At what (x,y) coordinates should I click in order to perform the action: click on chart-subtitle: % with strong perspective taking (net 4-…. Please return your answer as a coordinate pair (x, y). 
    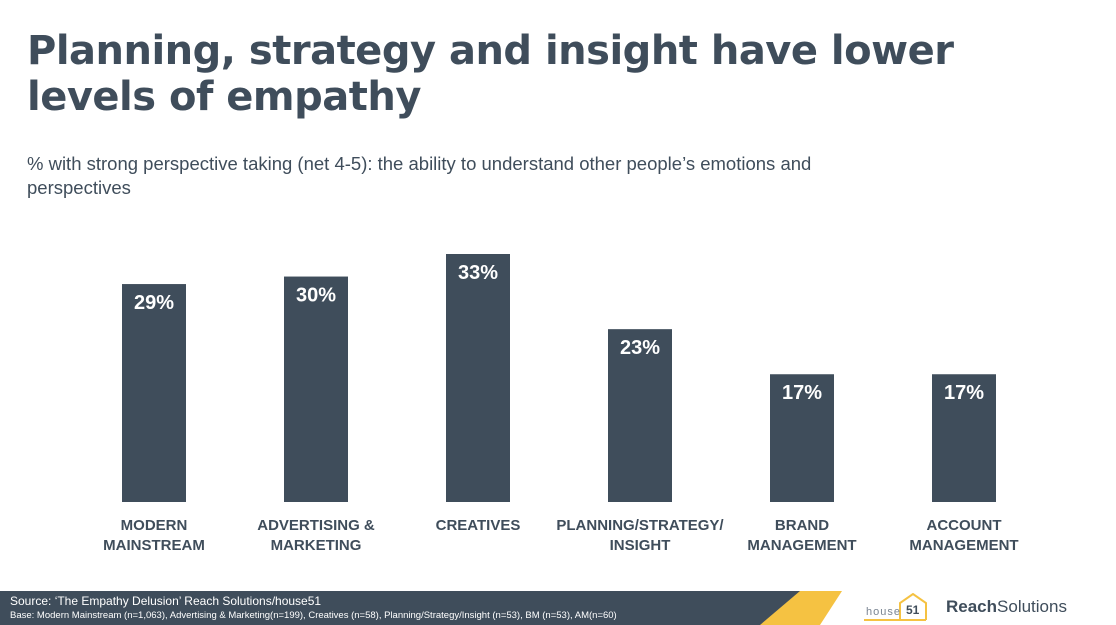
    Looking at the image, I should click on (419, 175).